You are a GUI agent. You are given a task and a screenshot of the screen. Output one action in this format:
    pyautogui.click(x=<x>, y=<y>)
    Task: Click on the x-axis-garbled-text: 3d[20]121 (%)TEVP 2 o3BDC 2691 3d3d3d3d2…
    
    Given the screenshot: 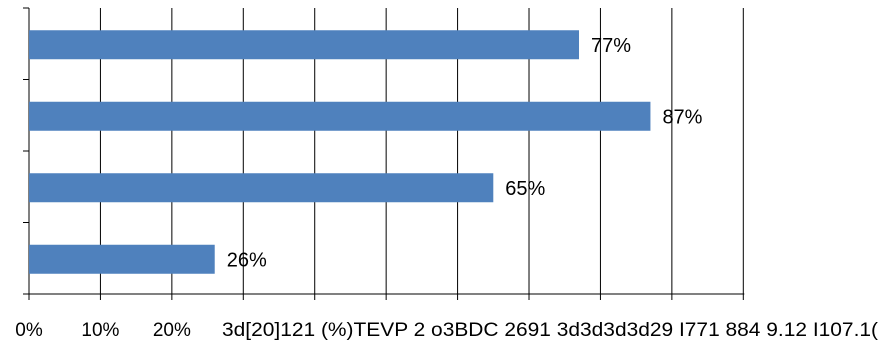 What is the action you would take?
    pyautogui.click(x=550, y=330)
    